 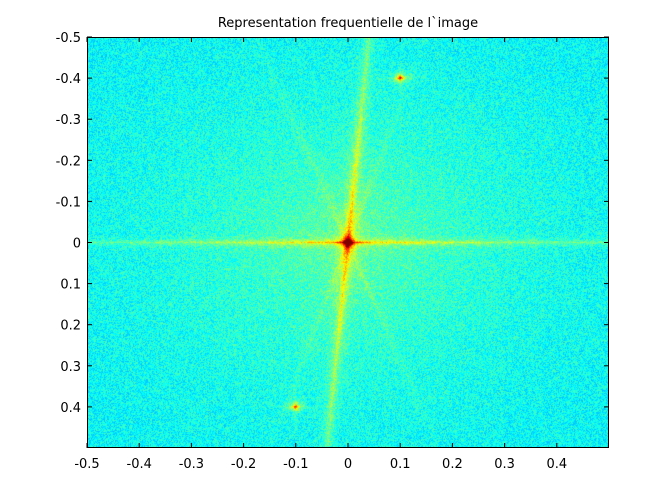 What do you see at coordinates (86, 464) in the screenshot?
I see `x-tick-label: -0.5` at bounding box center [86, 464].